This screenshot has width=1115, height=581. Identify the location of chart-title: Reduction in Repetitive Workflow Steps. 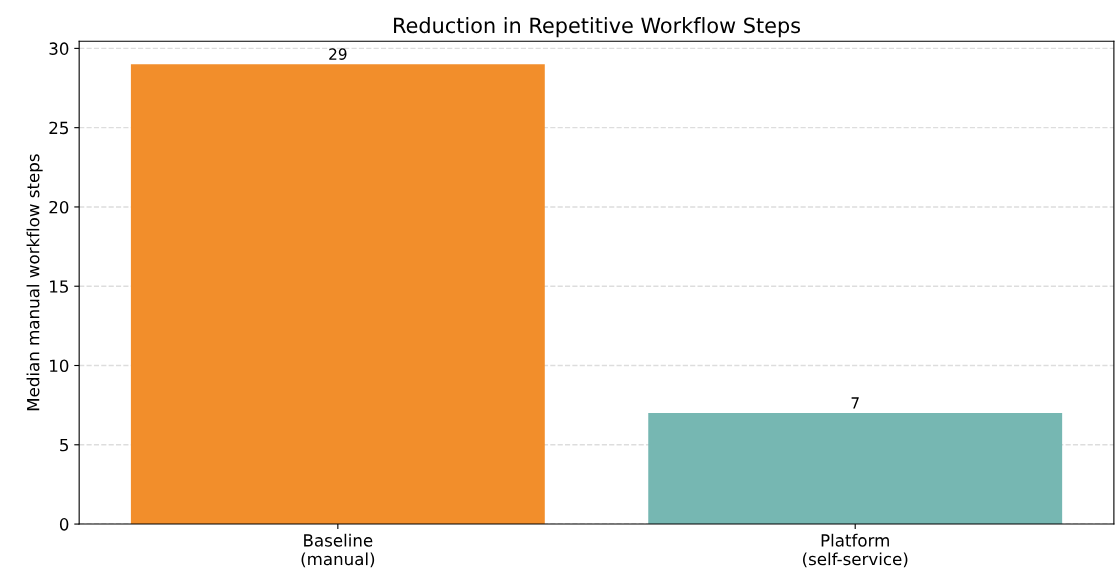
(597, 27).